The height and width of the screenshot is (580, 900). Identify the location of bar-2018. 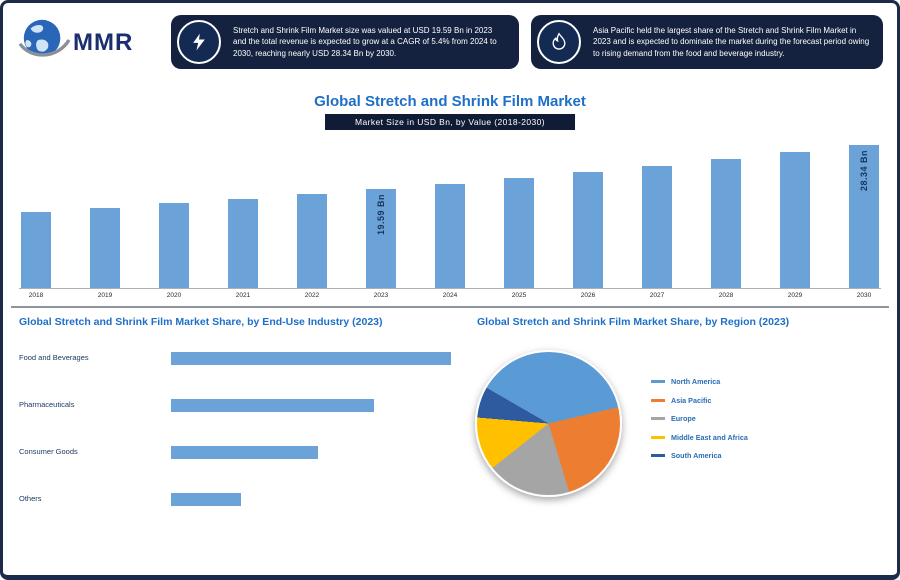
(36, 250).